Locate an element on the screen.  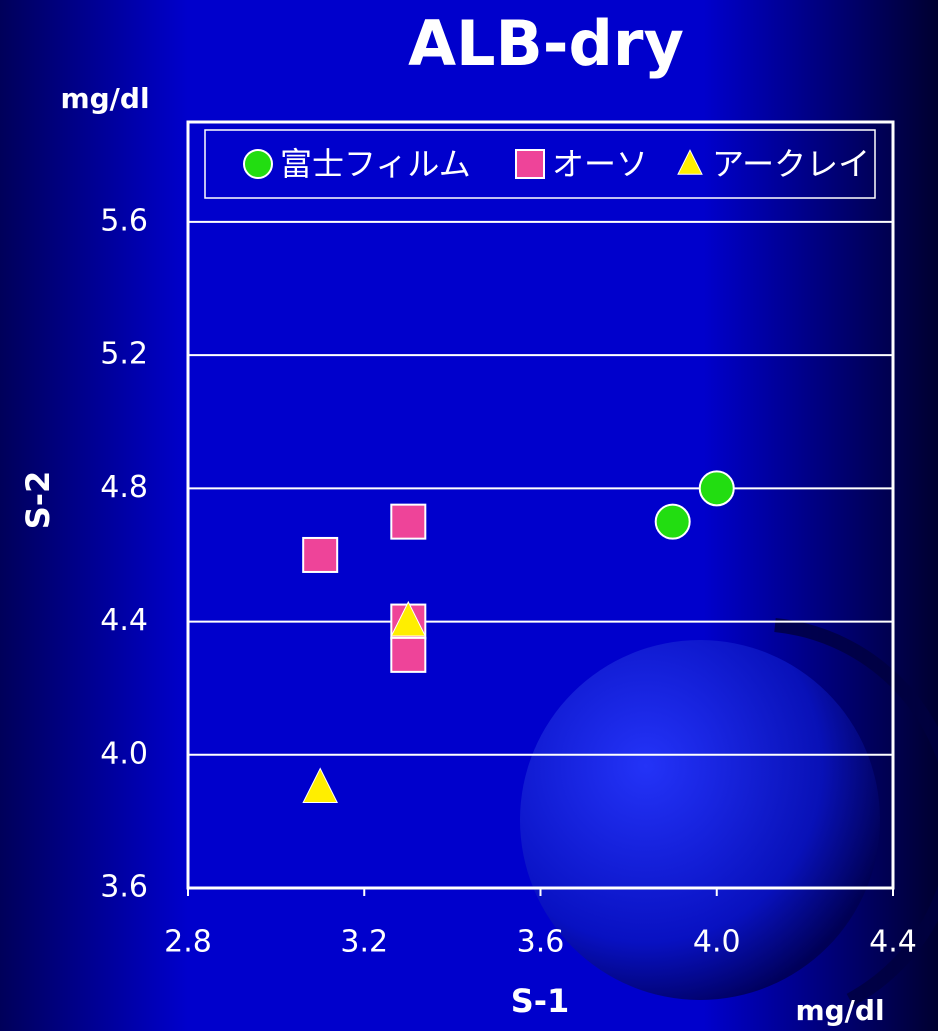
x-axis-label: S-1 is located at coordinates (540, 1001).